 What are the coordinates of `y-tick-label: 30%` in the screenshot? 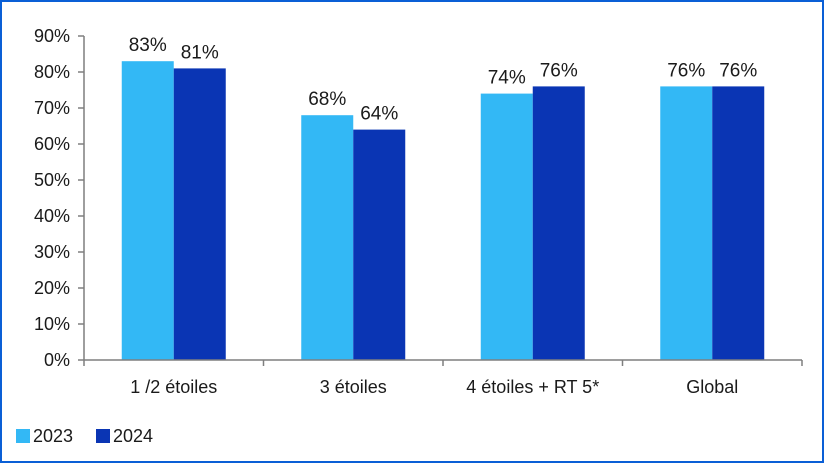 It's located at (52, 252).